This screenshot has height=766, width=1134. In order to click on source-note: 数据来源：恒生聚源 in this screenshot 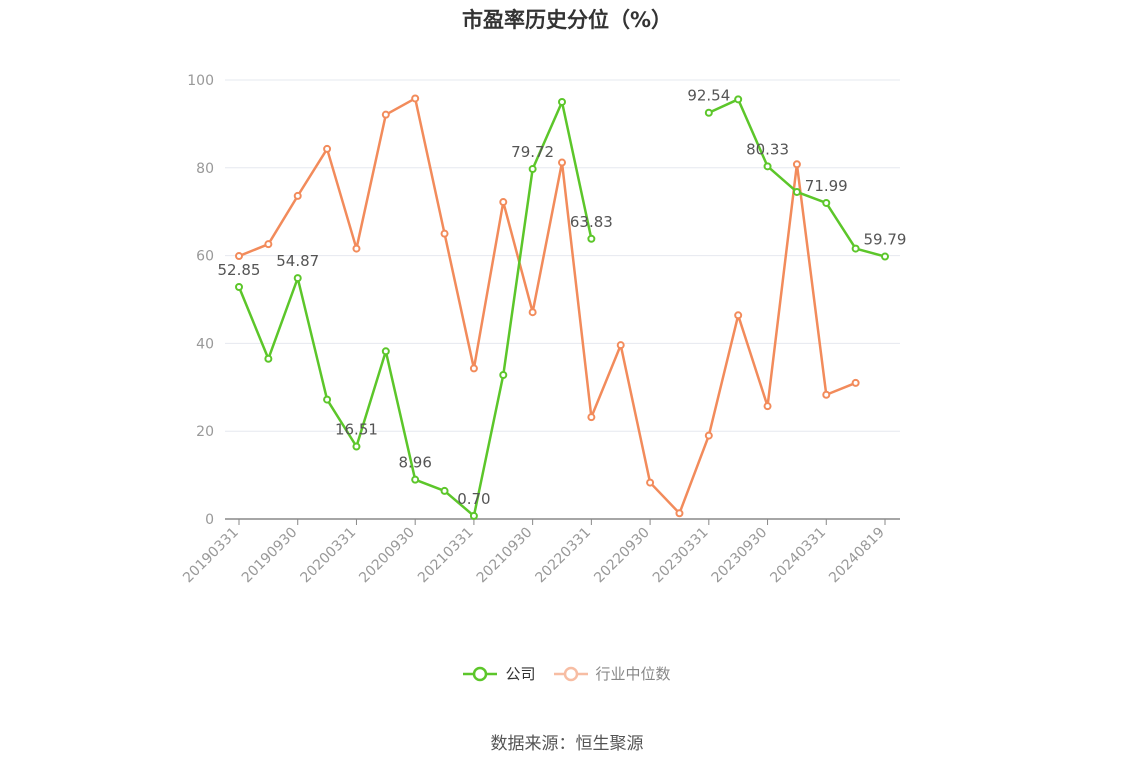, I will do `click(567, 744)`.